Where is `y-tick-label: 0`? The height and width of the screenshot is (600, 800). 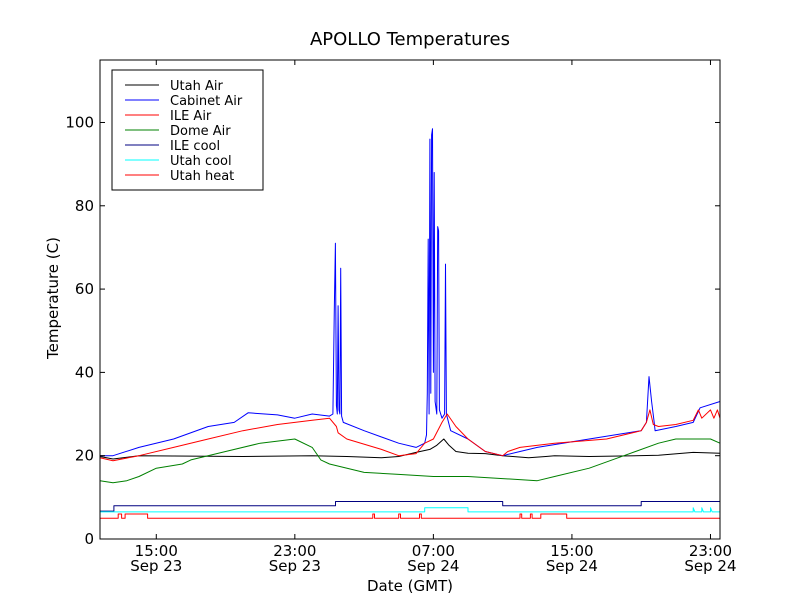 y-tick-label: 0 is located at coordinates (89, 539).